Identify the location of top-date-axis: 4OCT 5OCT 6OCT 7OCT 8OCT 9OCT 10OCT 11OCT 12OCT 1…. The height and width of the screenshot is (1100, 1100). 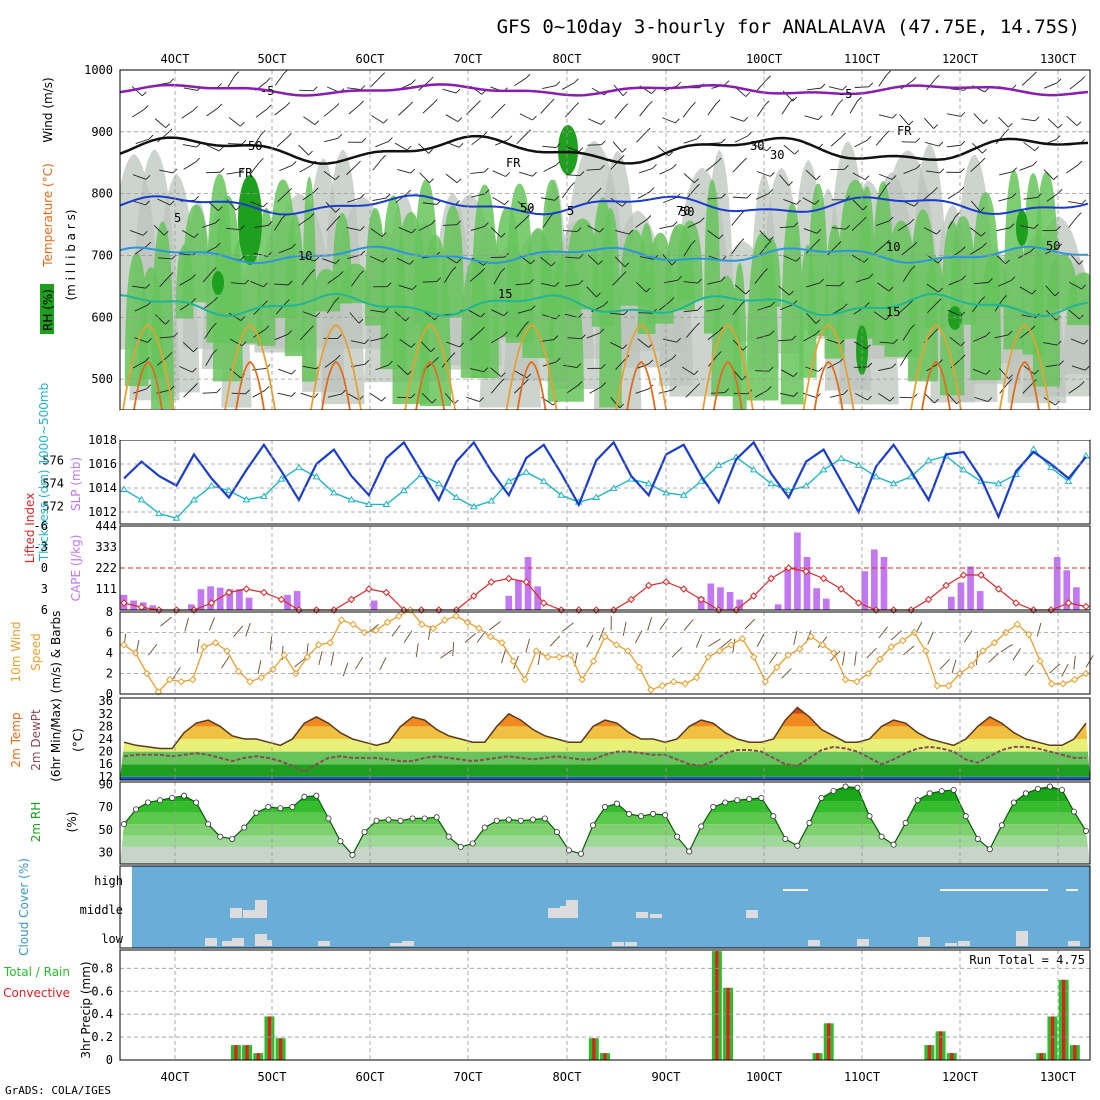
(619, 59).